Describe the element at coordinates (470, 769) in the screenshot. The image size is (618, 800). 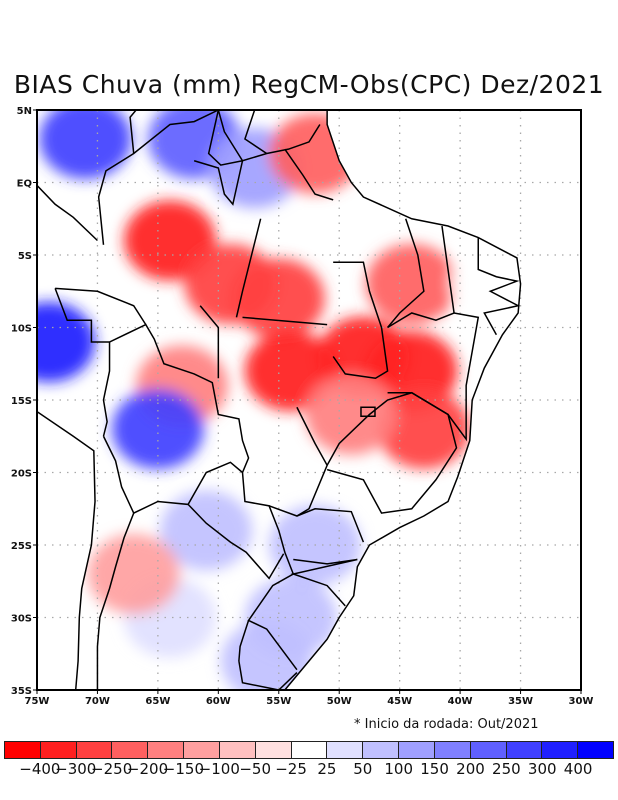
I see `colorbar-label: 200` at that location.